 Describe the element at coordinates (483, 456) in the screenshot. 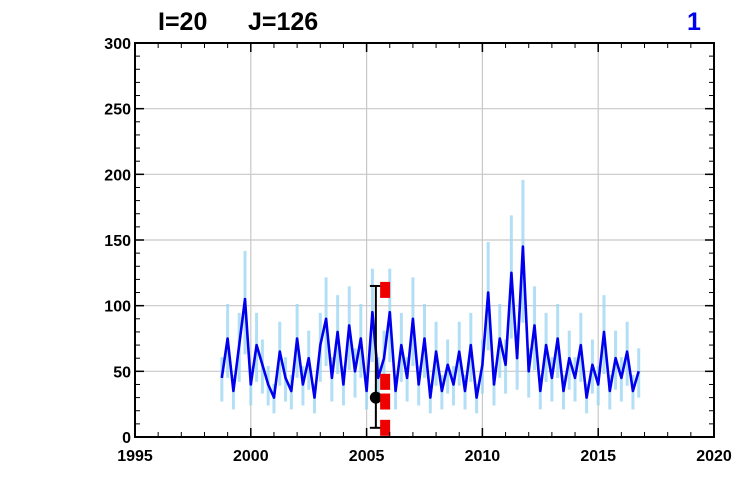

I see `x-tick-label: 2010` at that location.